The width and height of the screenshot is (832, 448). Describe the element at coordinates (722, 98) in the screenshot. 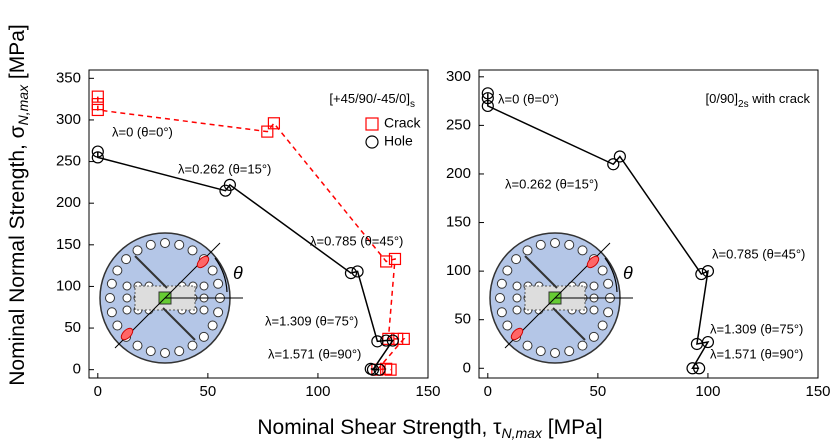

I see `title-text: [0/90]` at that location.